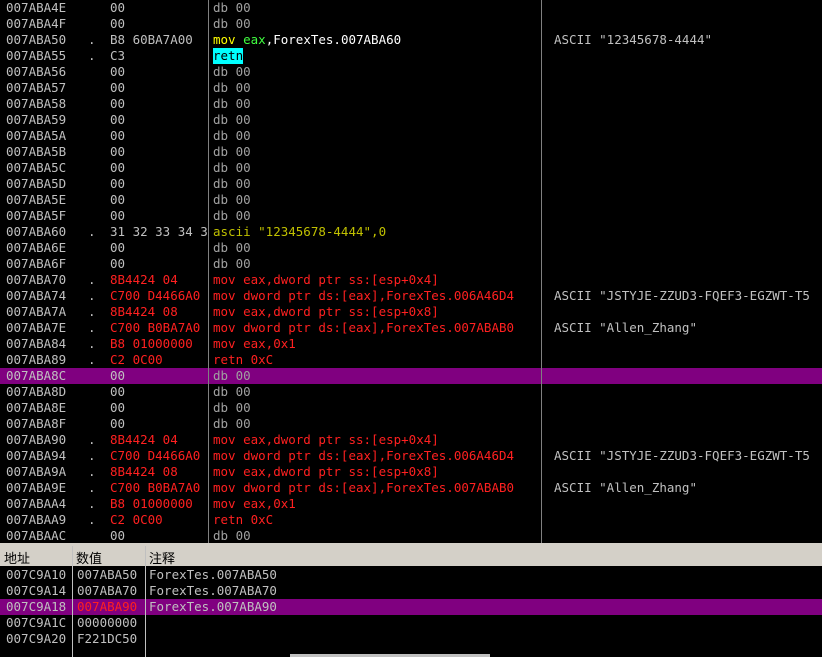 The image size is (822, 657). Describe the element at coordinates (158, 231) in the screenshot. I see `hex-dump: 31 32 33 34 3` at that location.